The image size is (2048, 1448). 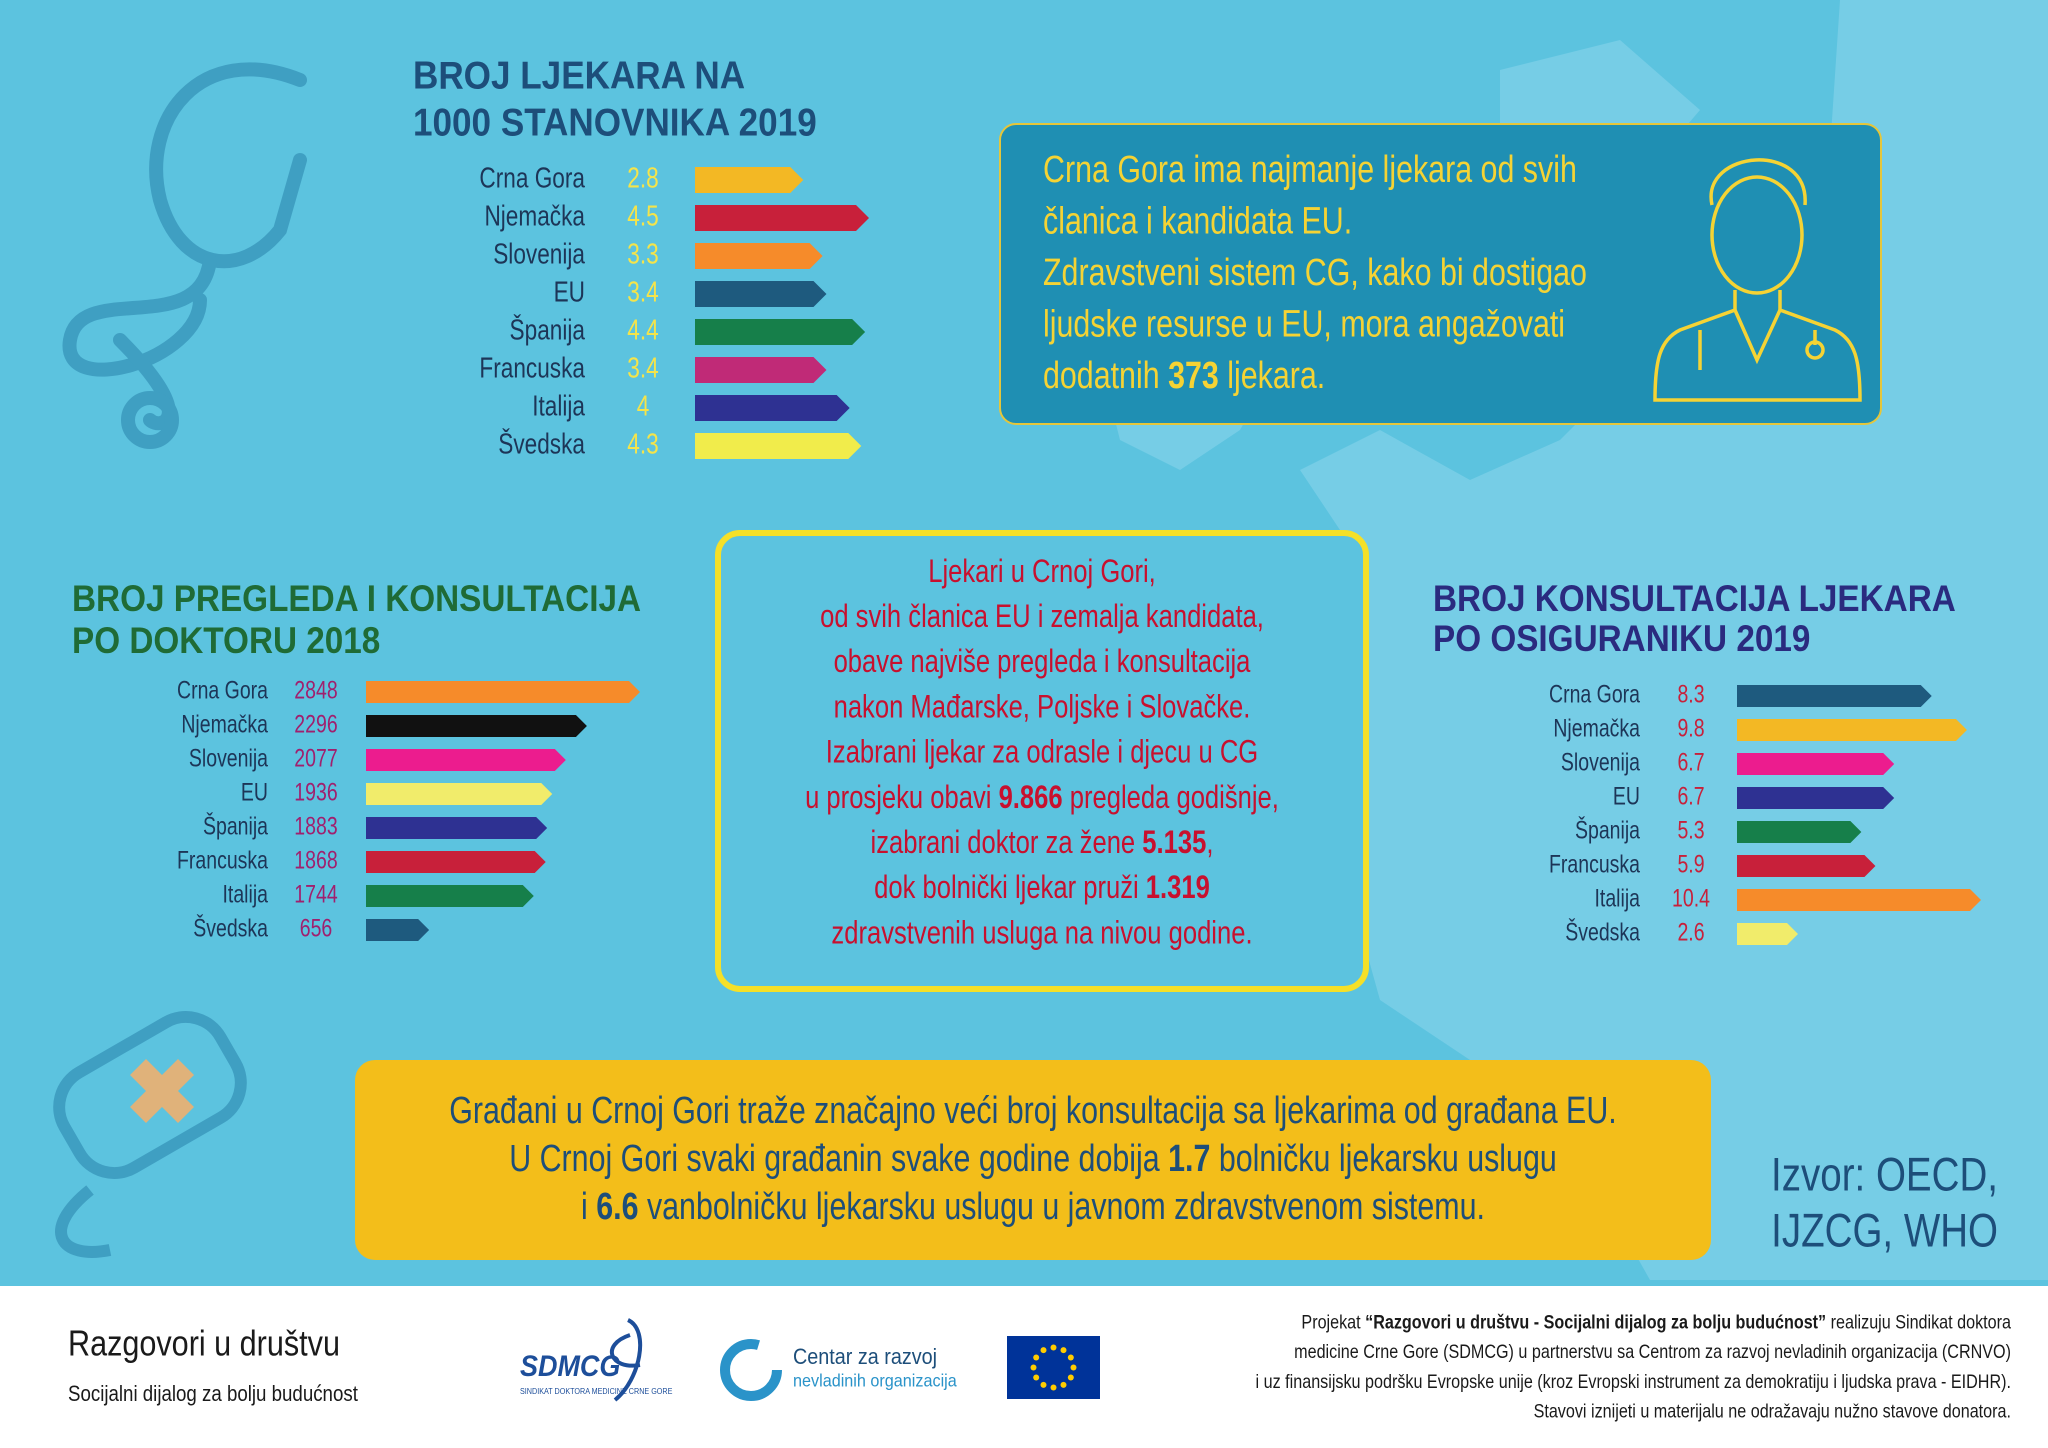 I want to click on sdmcg-logo: SDMCG, so click(x=570, y=1367).